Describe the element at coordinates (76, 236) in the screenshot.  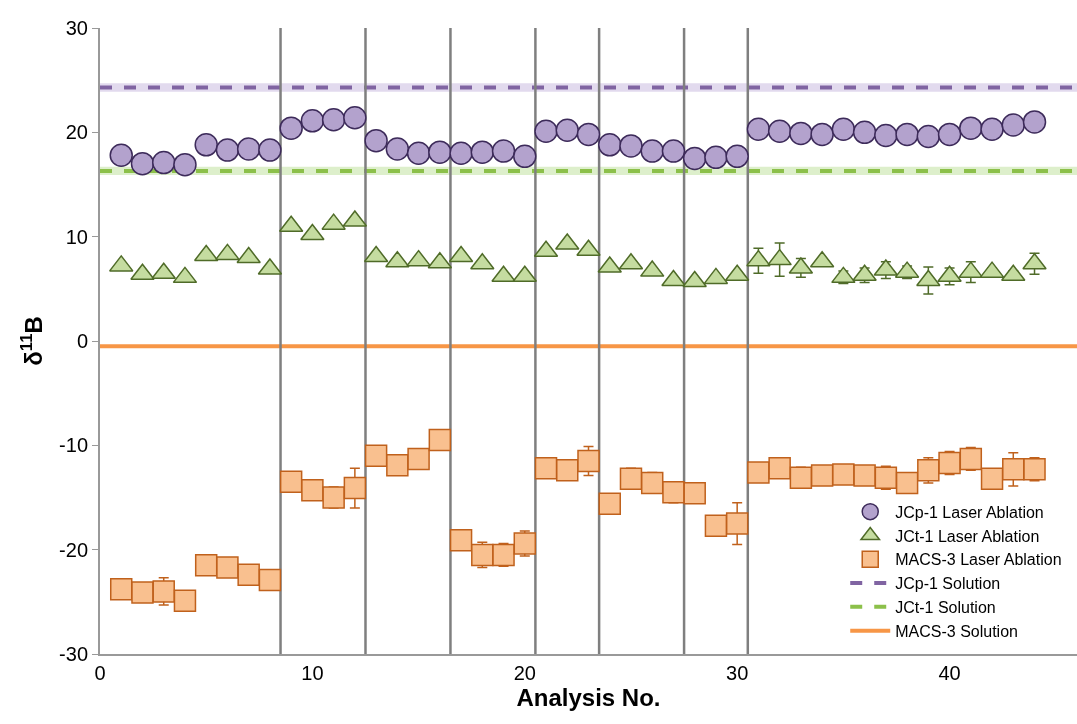
I see `y-tick-label: 10` at that location.